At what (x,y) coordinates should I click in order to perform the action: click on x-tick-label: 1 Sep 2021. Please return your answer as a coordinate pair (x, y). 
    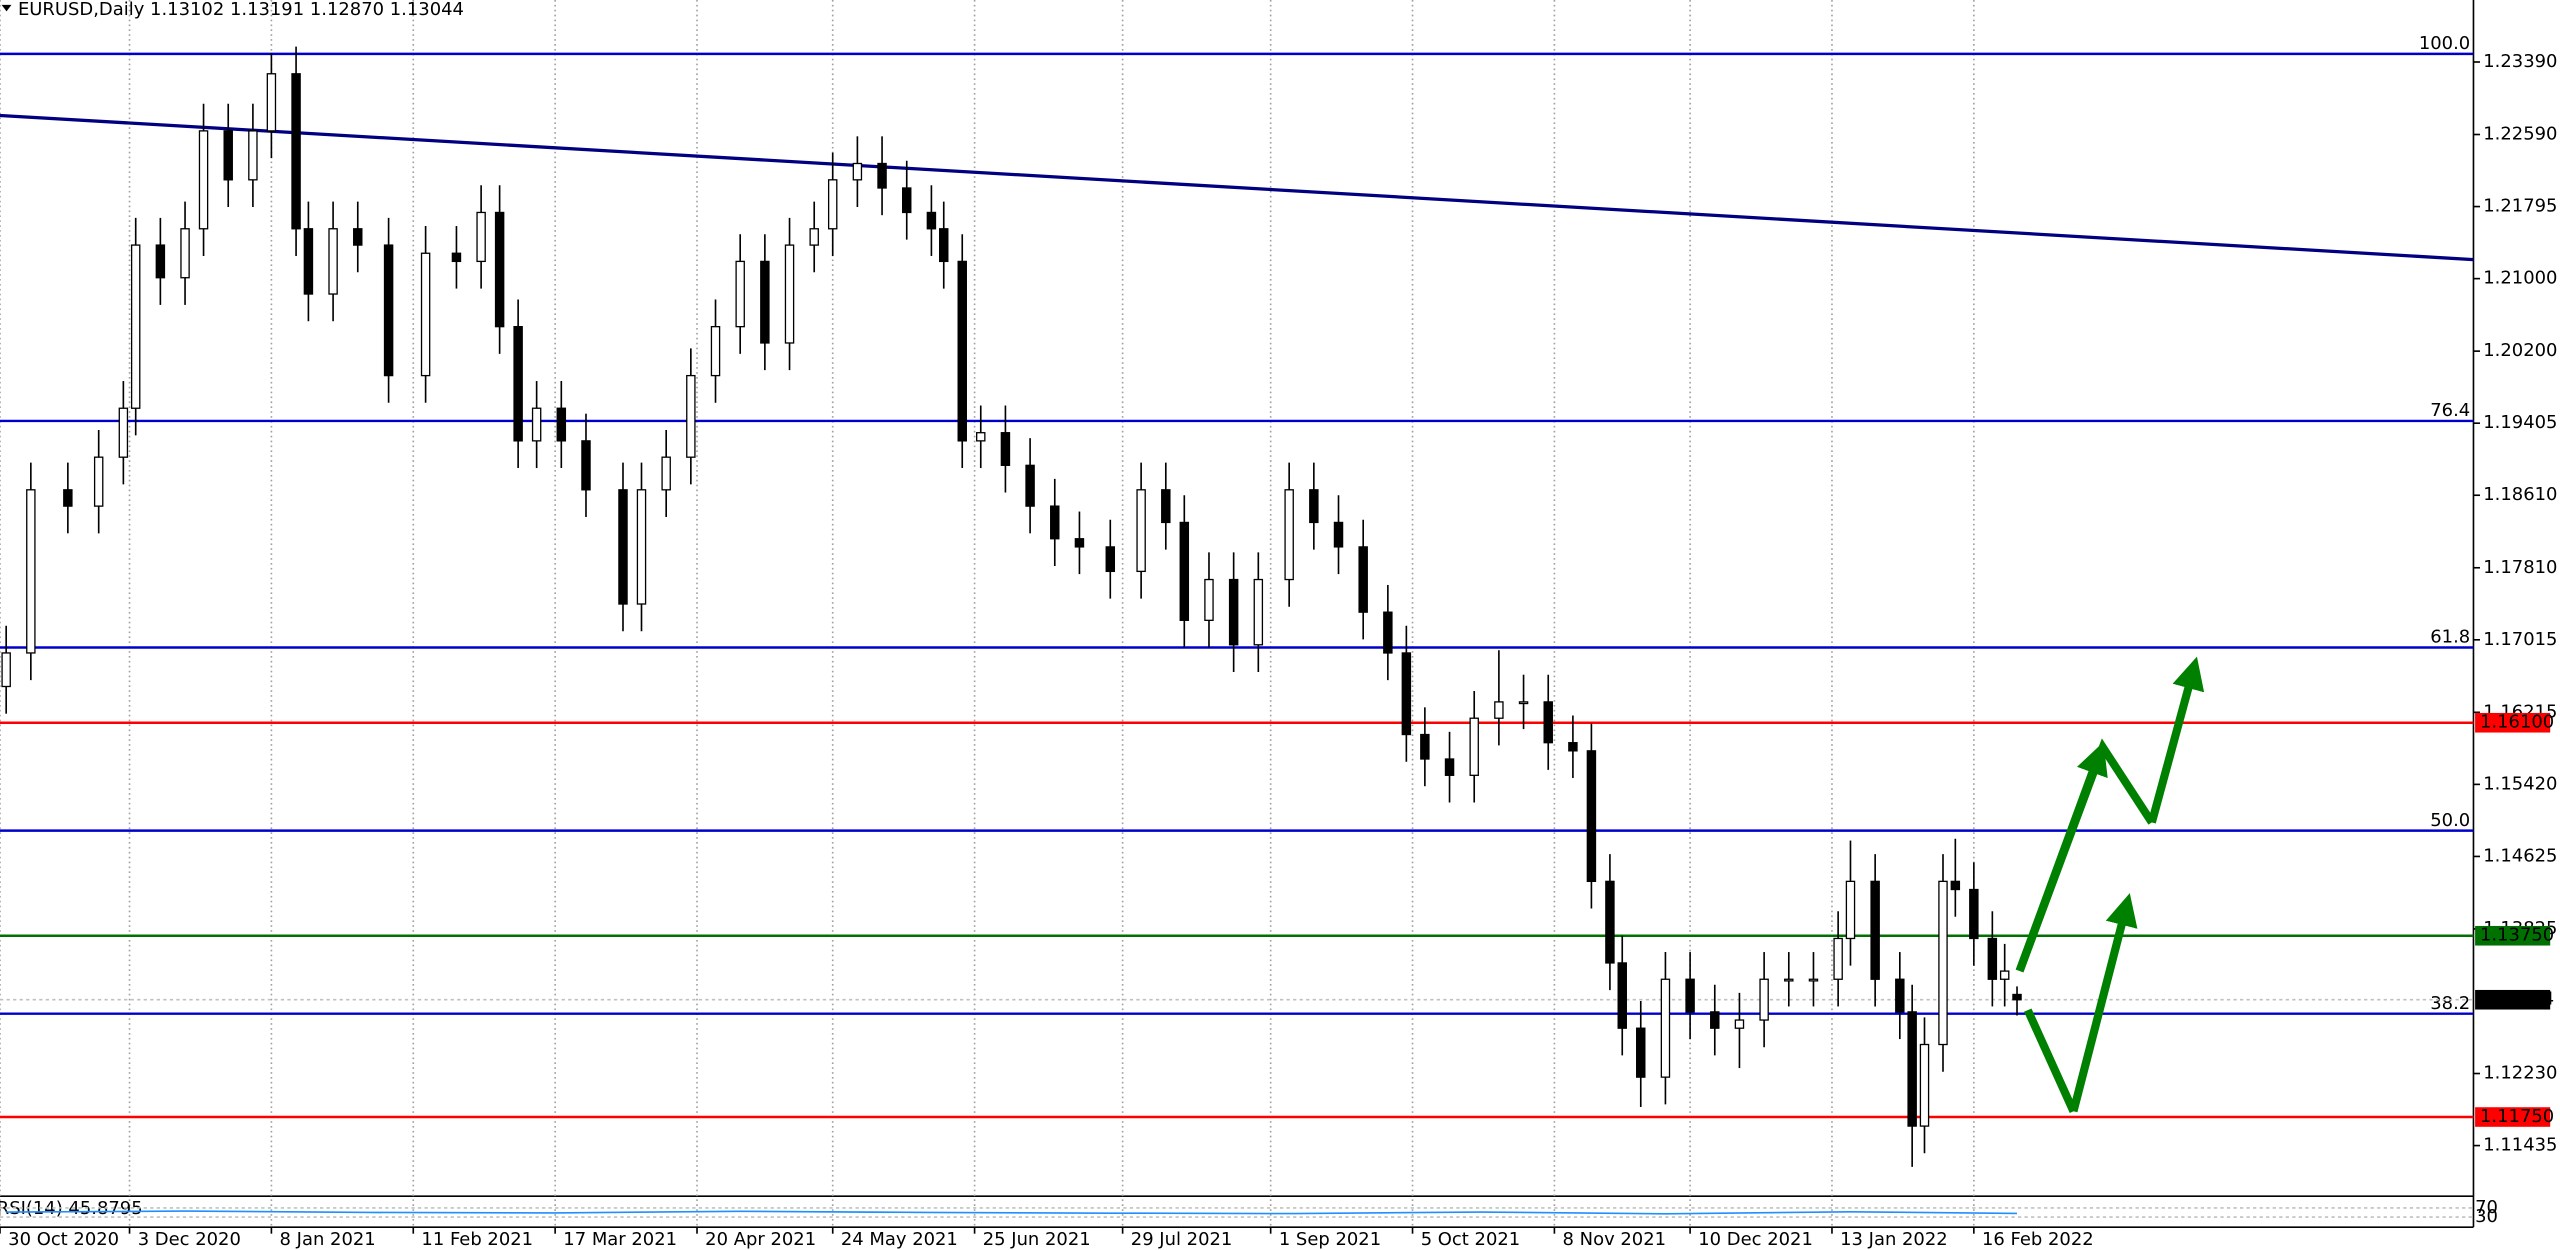
    Looking at the image, I should click on (1330, 1239).